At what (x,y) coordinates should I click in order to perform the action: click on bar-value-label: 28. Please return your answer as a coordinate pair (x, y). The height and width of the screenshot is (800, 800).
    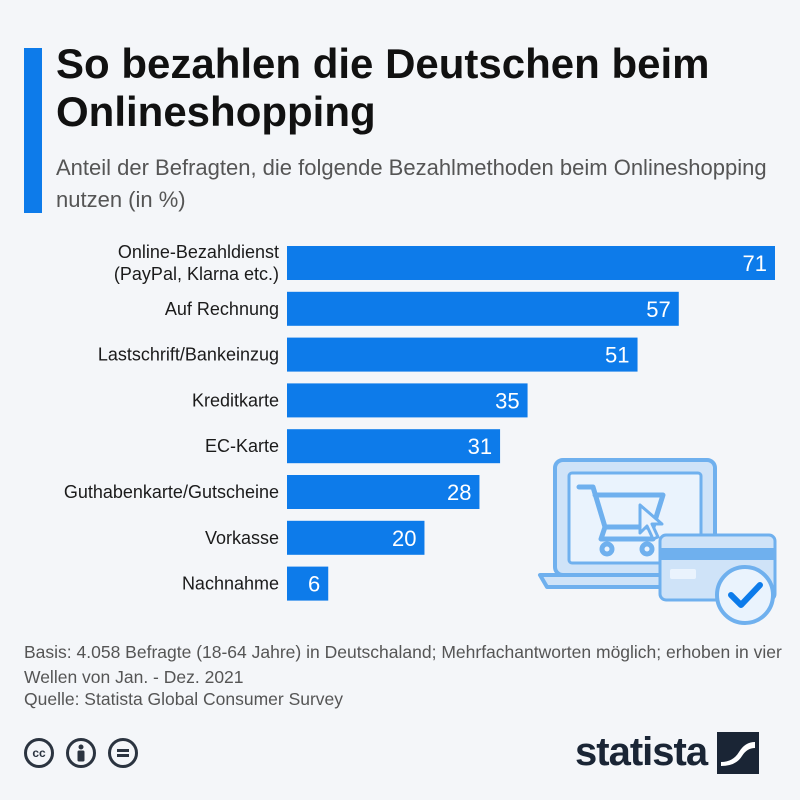
    Looking at the image, I should click on (459, 492).